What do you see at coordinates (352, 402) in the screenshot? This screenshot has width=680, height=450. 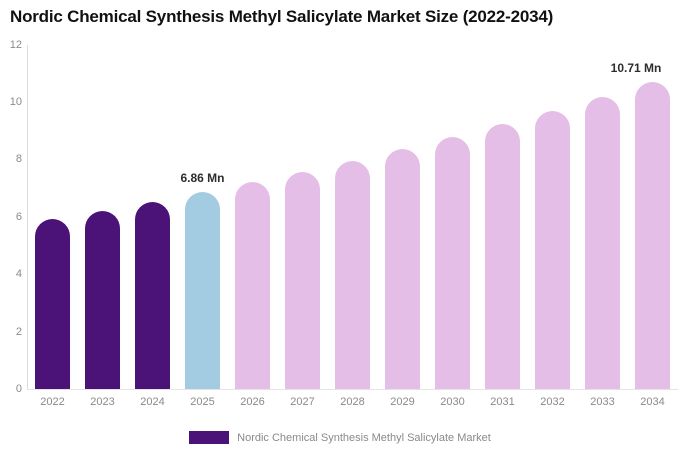 I see `x-tick-label-2028: 2028` at bounding box center [352, 402].